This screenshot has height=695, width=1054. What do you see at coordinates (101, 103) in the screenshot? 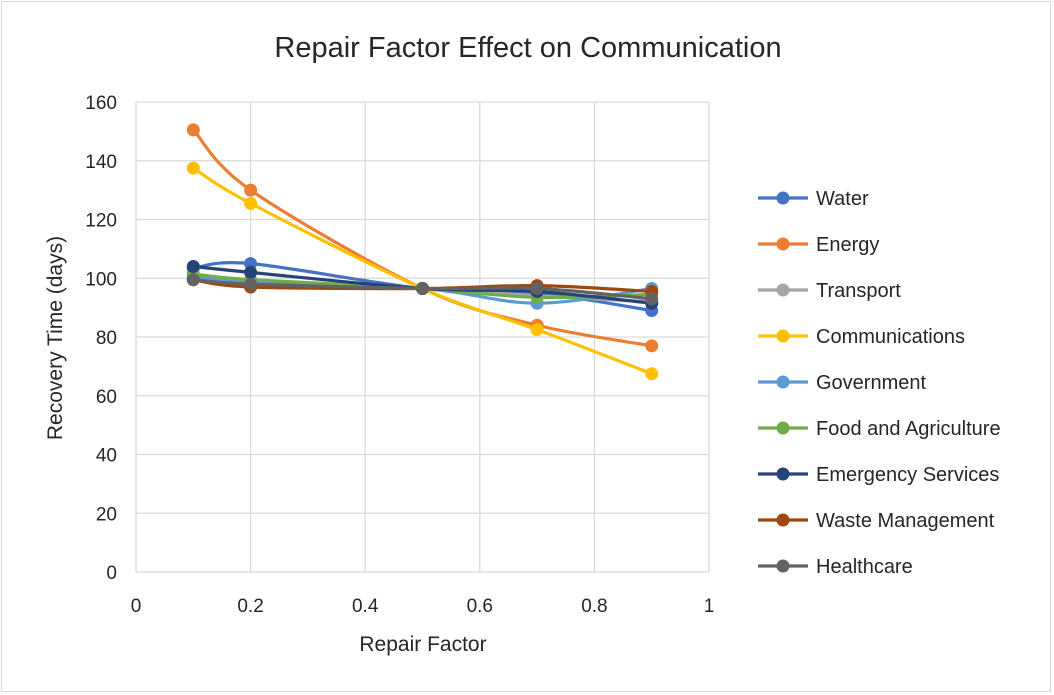
I see `y-tick-label: 160` at bounding box center [101, 103].